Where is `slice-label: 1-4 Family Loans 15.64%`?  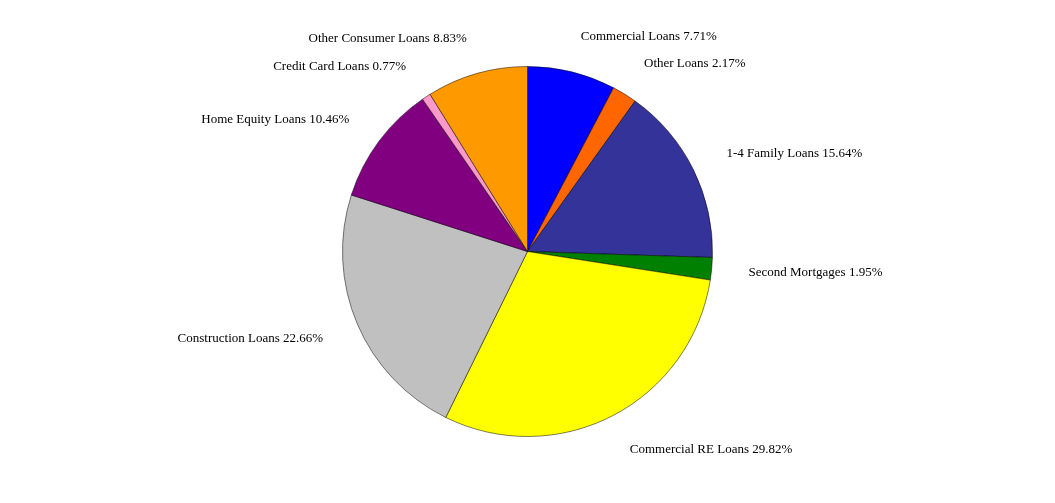 slice-label: 1-4 Family Loans 15.64% is located at coordinates (794, 153).